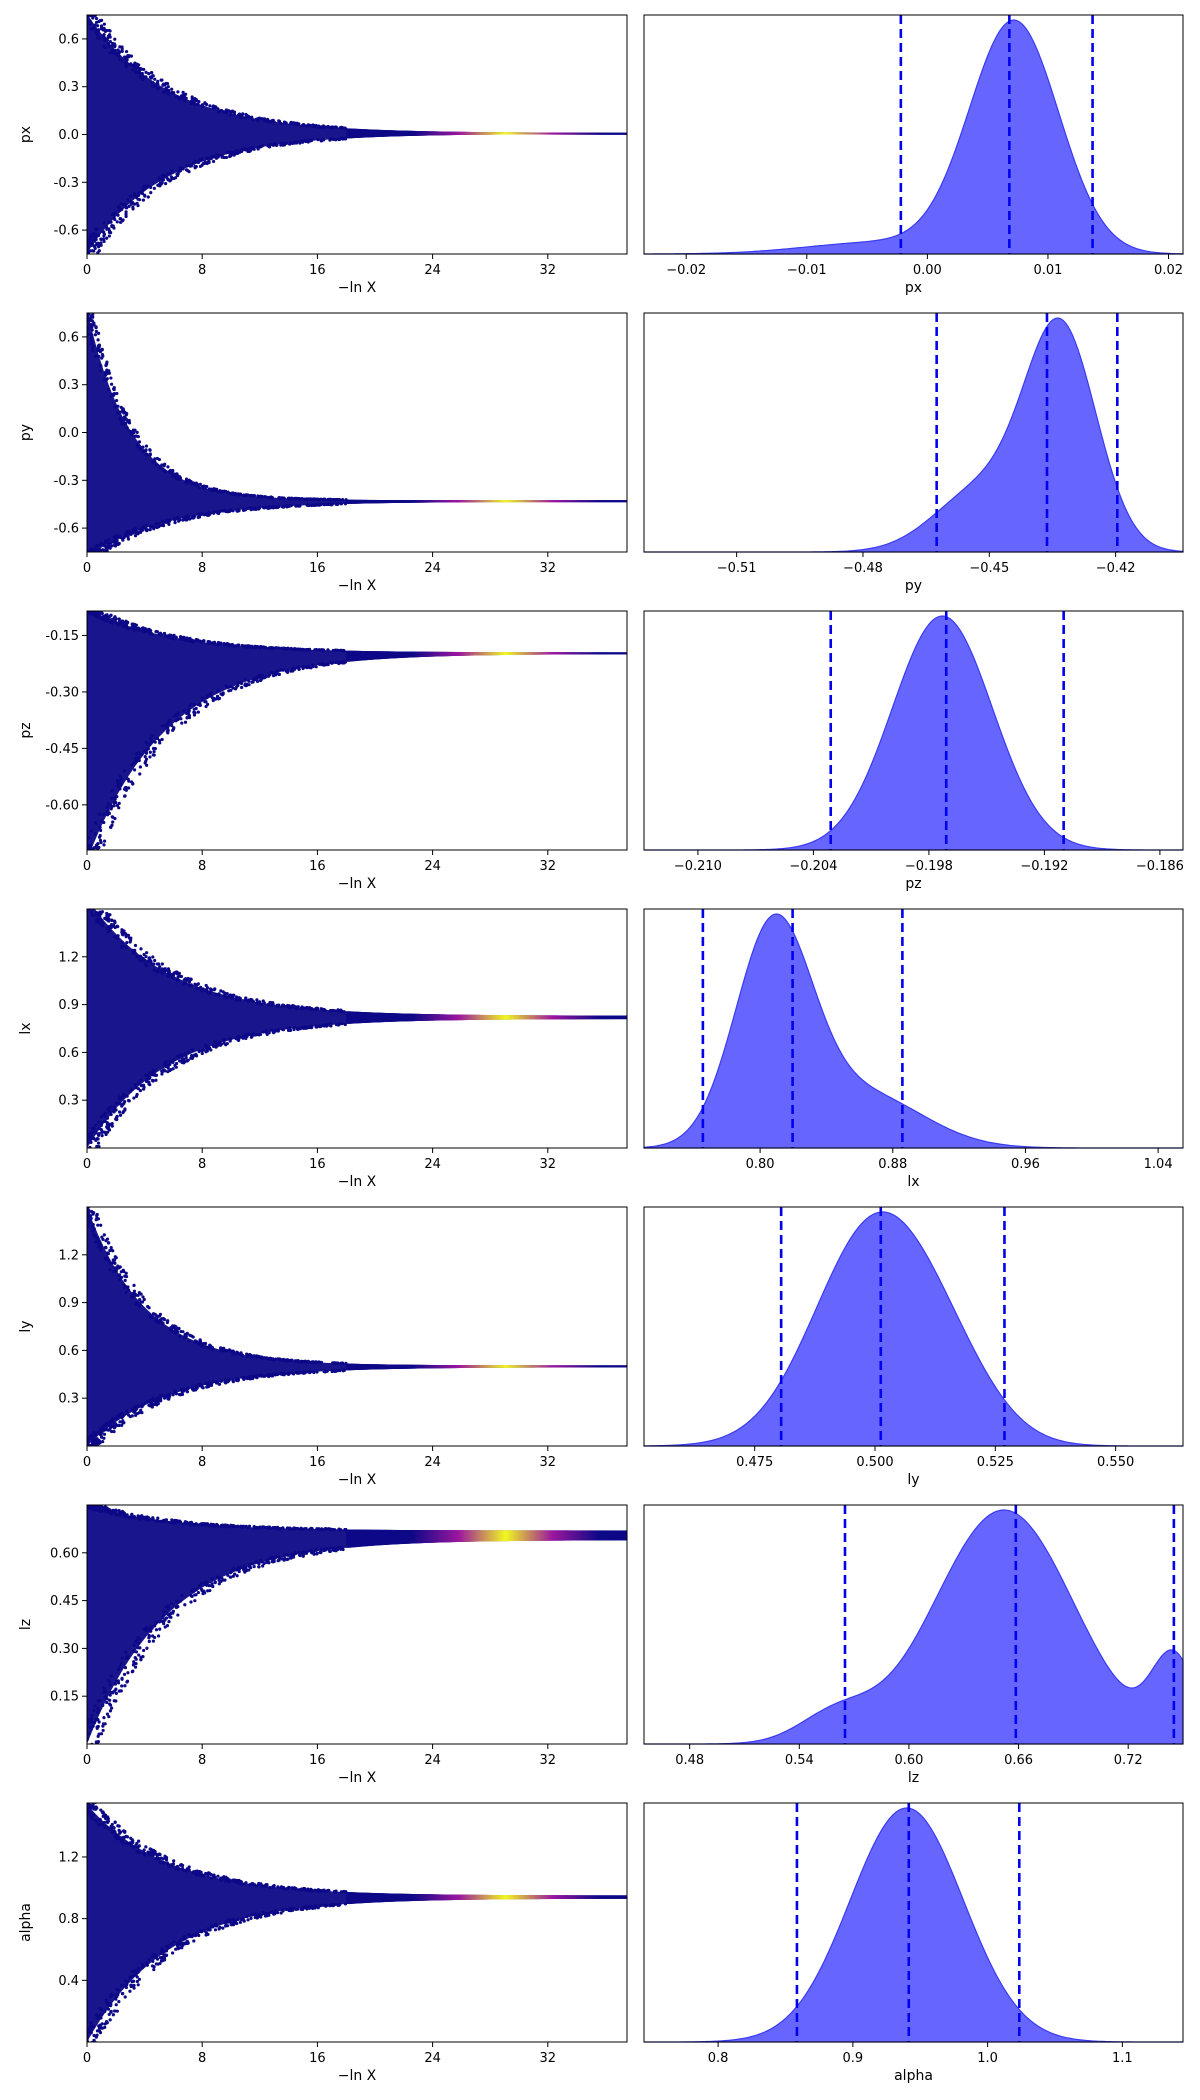 This screenshot has width=1200, height=2100. I want to click on y-axis-label: py, so click(26, 432).